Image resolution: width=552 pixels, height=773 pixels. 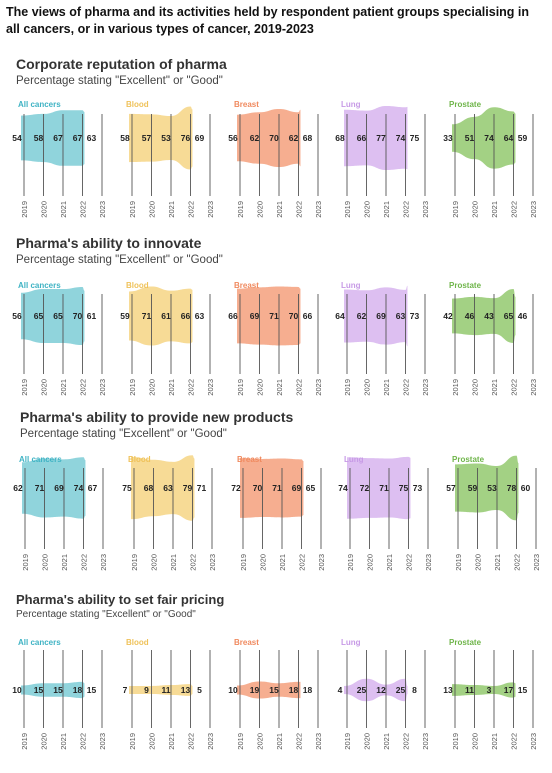 I want to click on value-label-2020: 19, so click(x=255, y=690).